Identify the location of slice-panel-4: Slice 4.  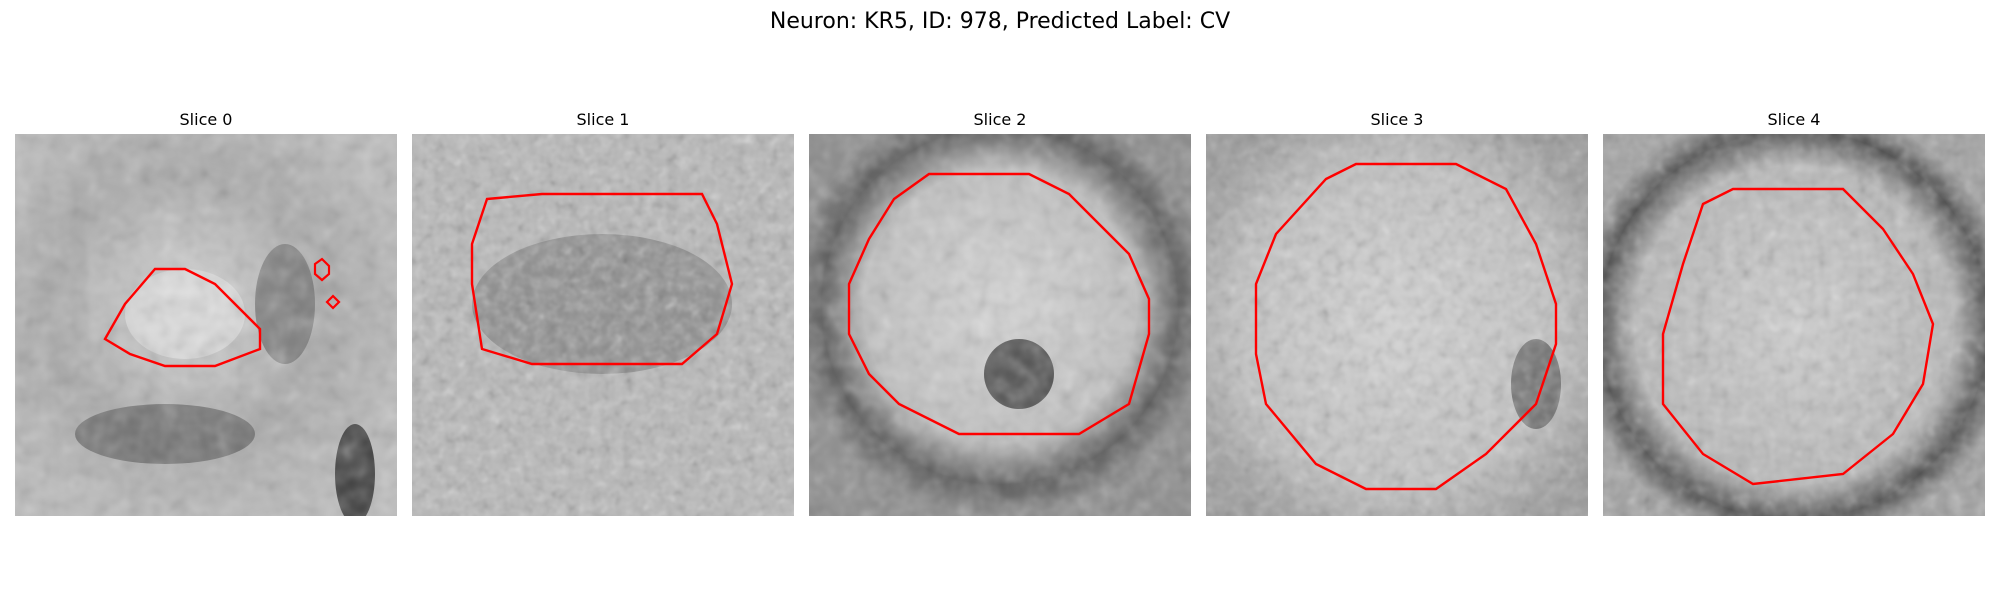
(1794, 313).